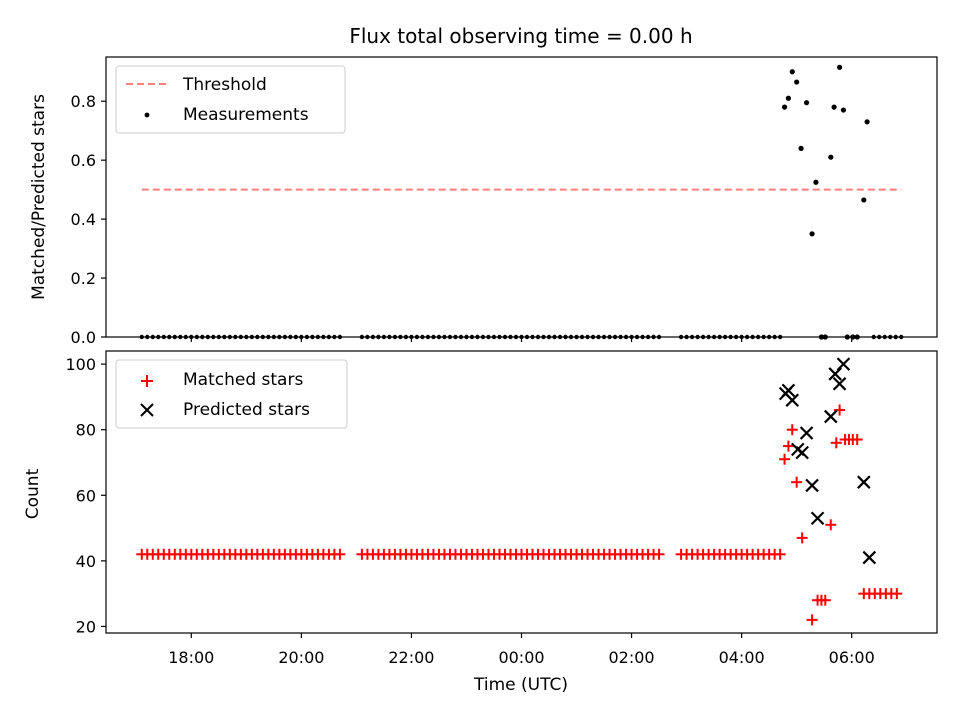 This screenshot has height=720, width=960. What do you see at coordinates (243, 380) in the screenshot?
I see `matched-stars-legend-label: Matched stars` at bounding box center [243, 380].